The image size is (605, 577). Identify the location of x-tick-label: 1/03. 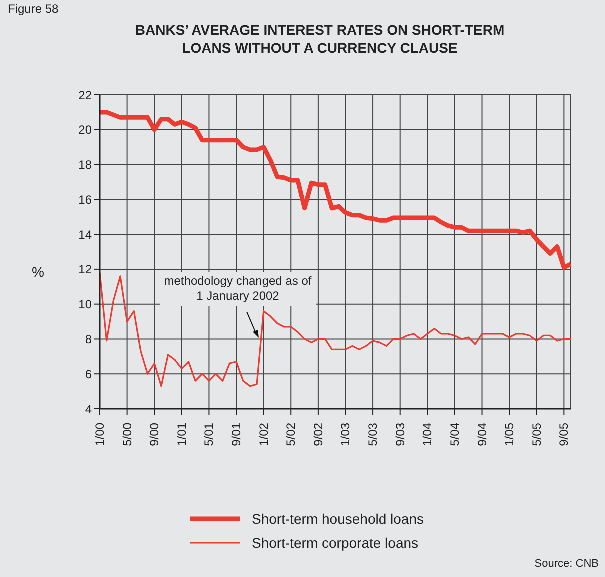
(345, 434).